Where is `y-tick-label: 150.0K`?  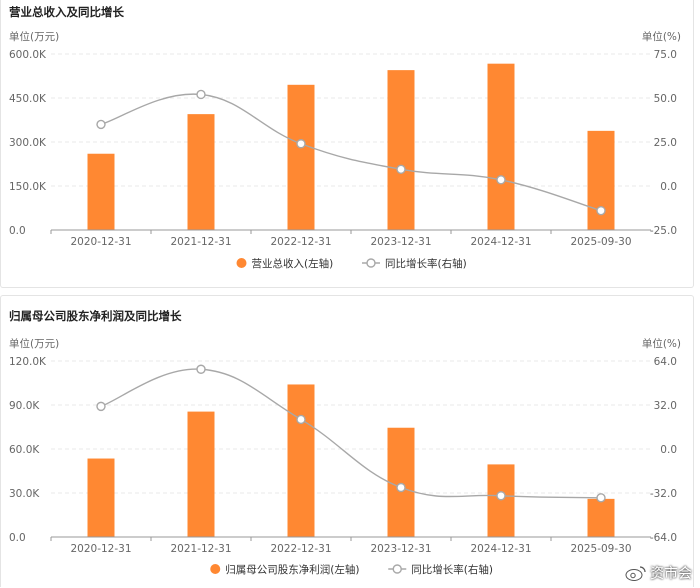
y-tick-label: 150.0K is located at coordinates (28, 187).